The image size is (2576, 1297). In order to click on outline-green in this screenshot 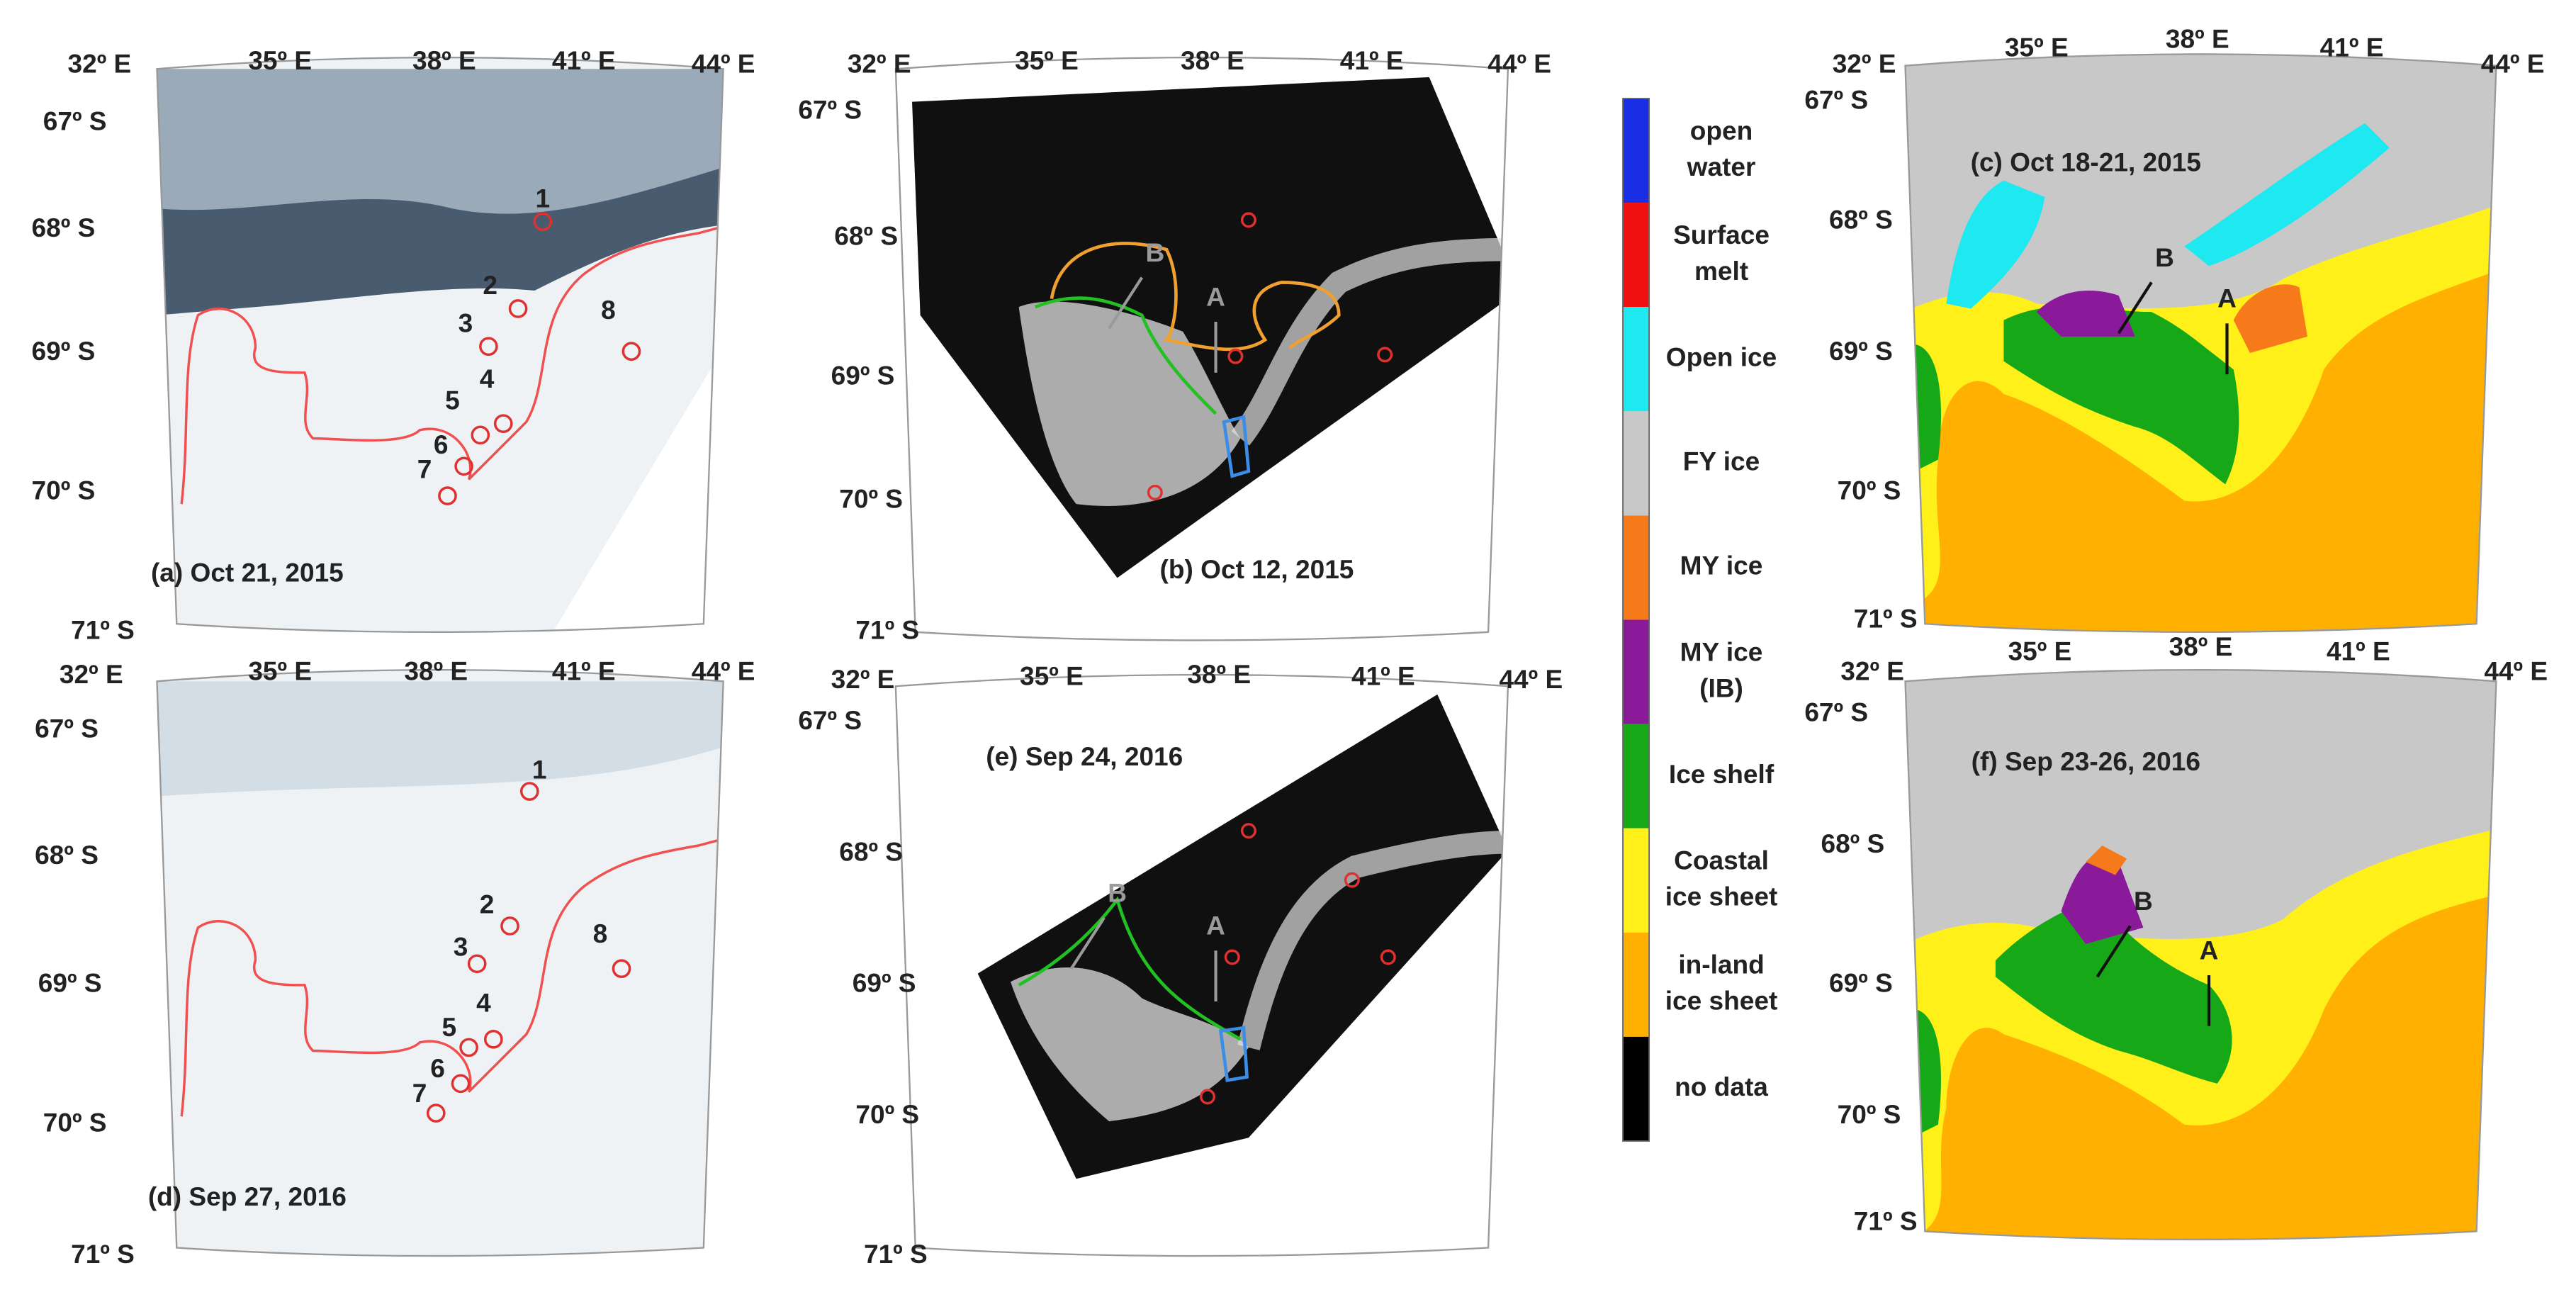, I will do `click(1130, 968)`.